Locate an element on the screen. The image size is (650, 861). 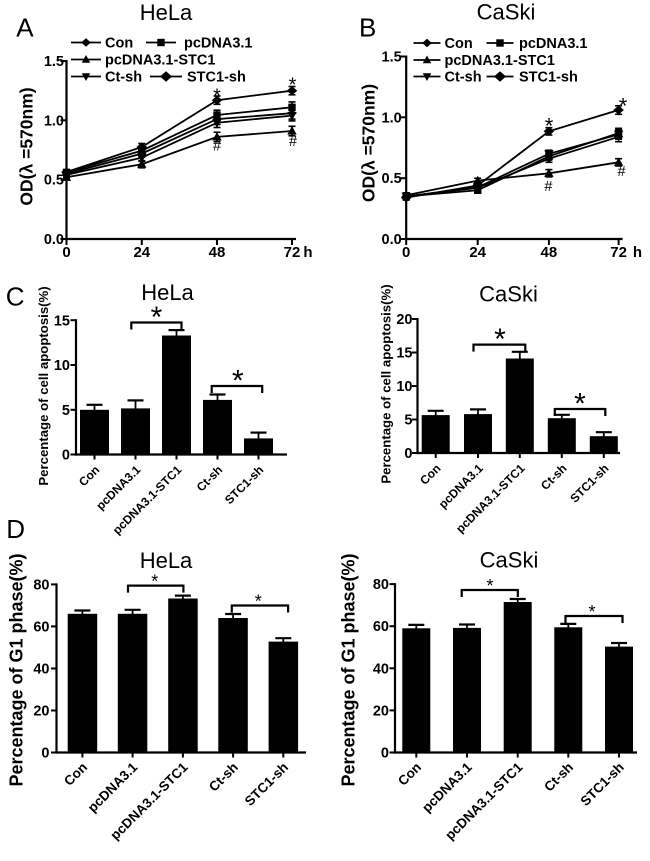
svg-text: B is located at coordinates (367, 28).